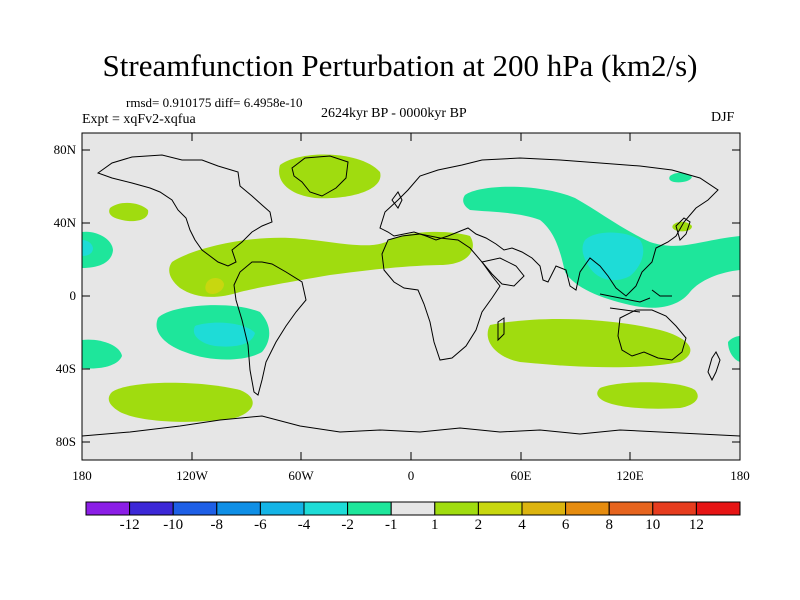  I want to click on ylabel-40s: 40S, so click(65, 368).